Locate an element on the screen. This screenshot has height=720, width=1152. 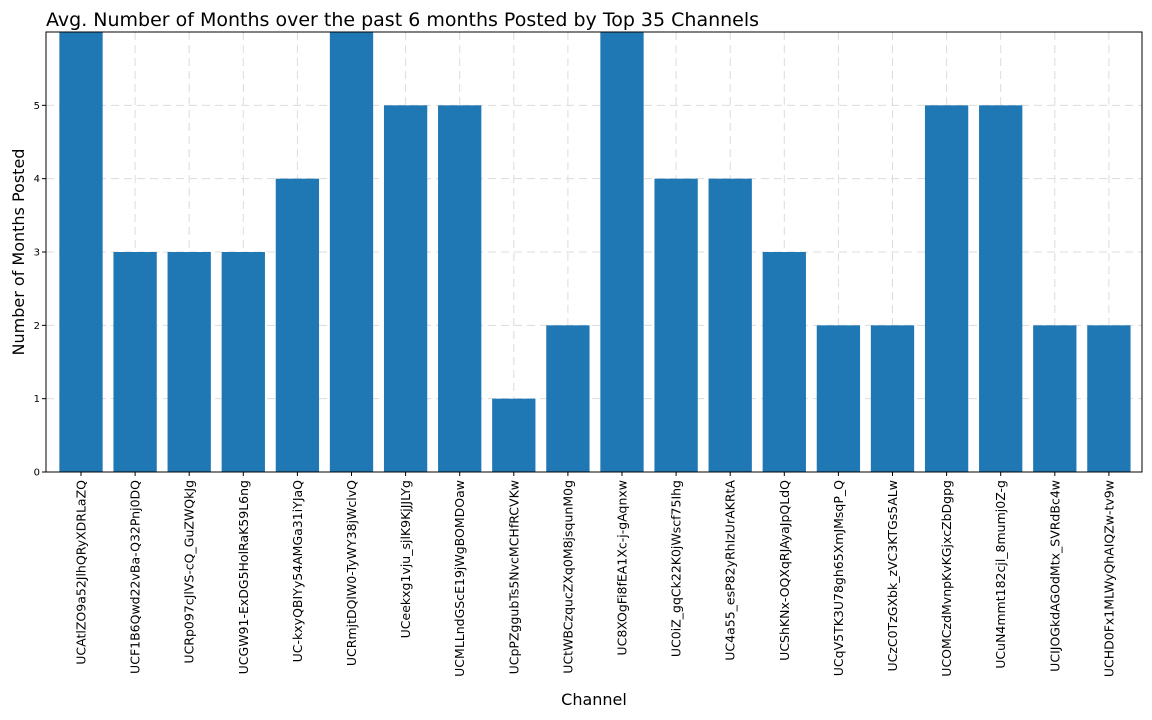
y-axis-label: Number of Months Posted is located at coordinates (18, 252).